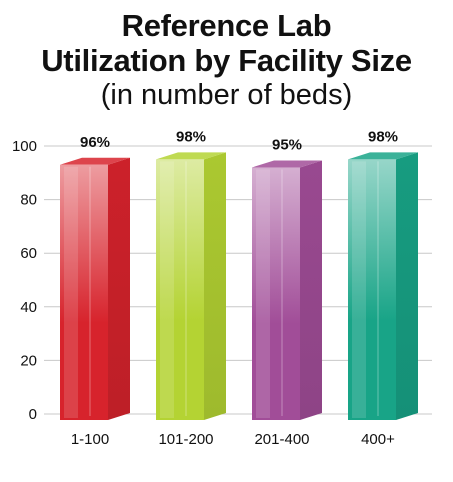 The height and width of the screenshot is (482, 453). Describe the element at coordinates (226, 25) in the screenshot. I see `chart-title-line-1: Reference Lab` at that location.